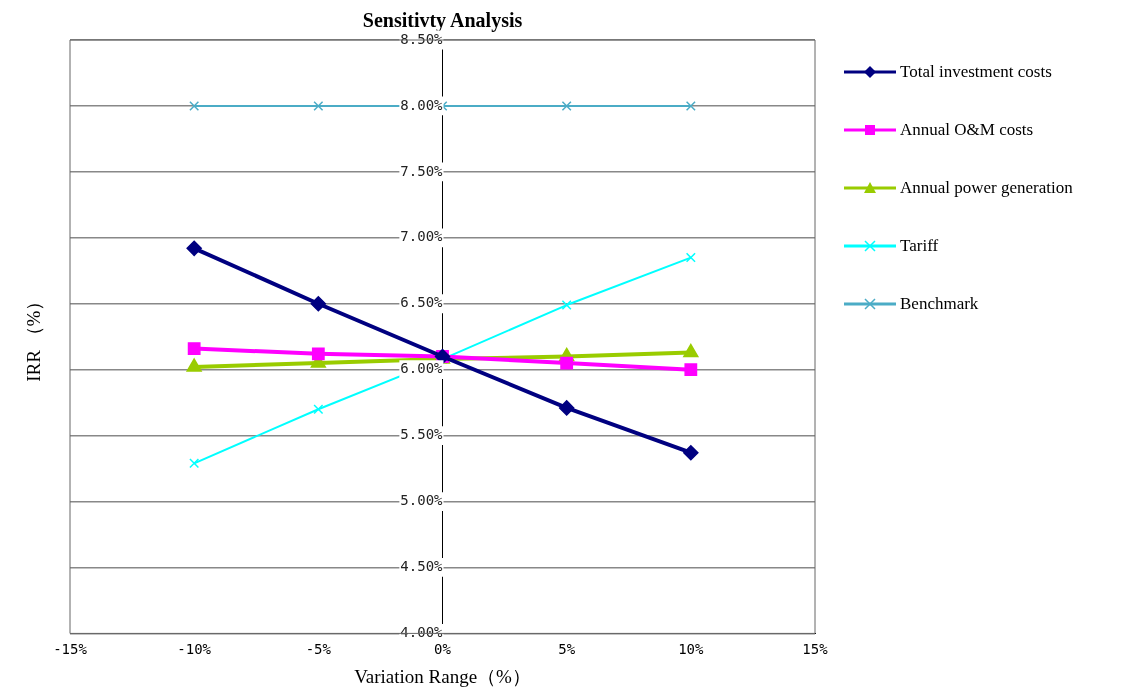  I want to click on x-tick-label: -5%, so click(318, 649).